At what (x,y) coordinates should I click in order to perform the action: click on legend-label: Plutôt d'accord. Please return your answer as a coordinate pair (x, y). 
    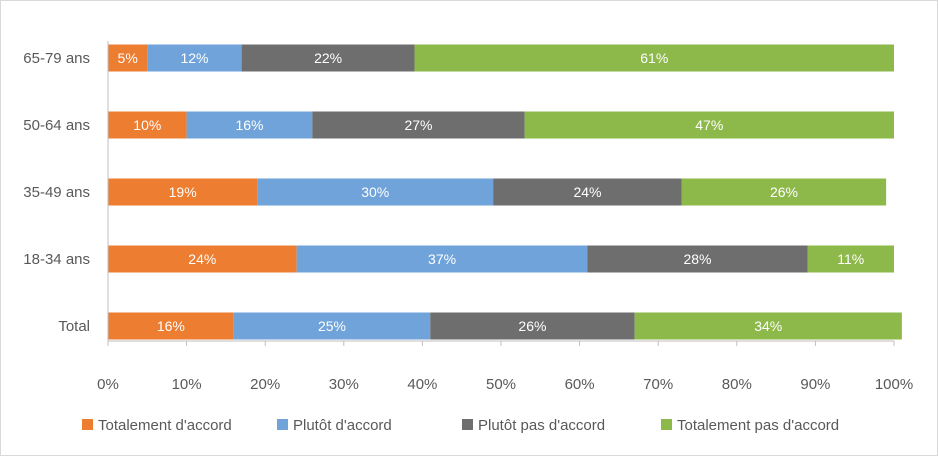
    Looking at the image, I should click on (342, 425).